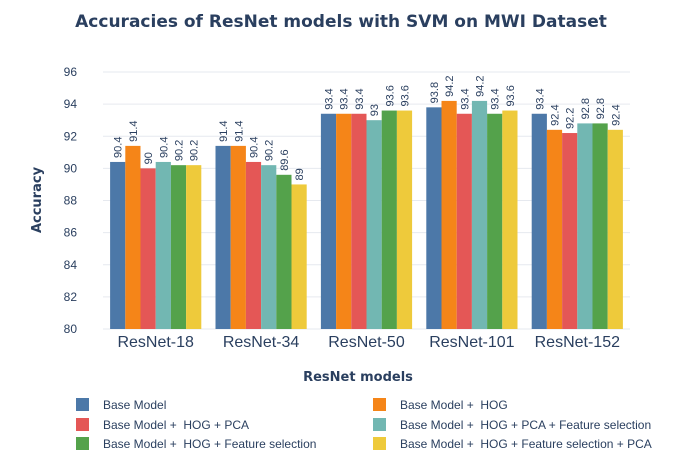  What do you see at coordinates (71, 297) in the screenshot?
I see `y-tick-label: 82` at bounding box center [71, 297].